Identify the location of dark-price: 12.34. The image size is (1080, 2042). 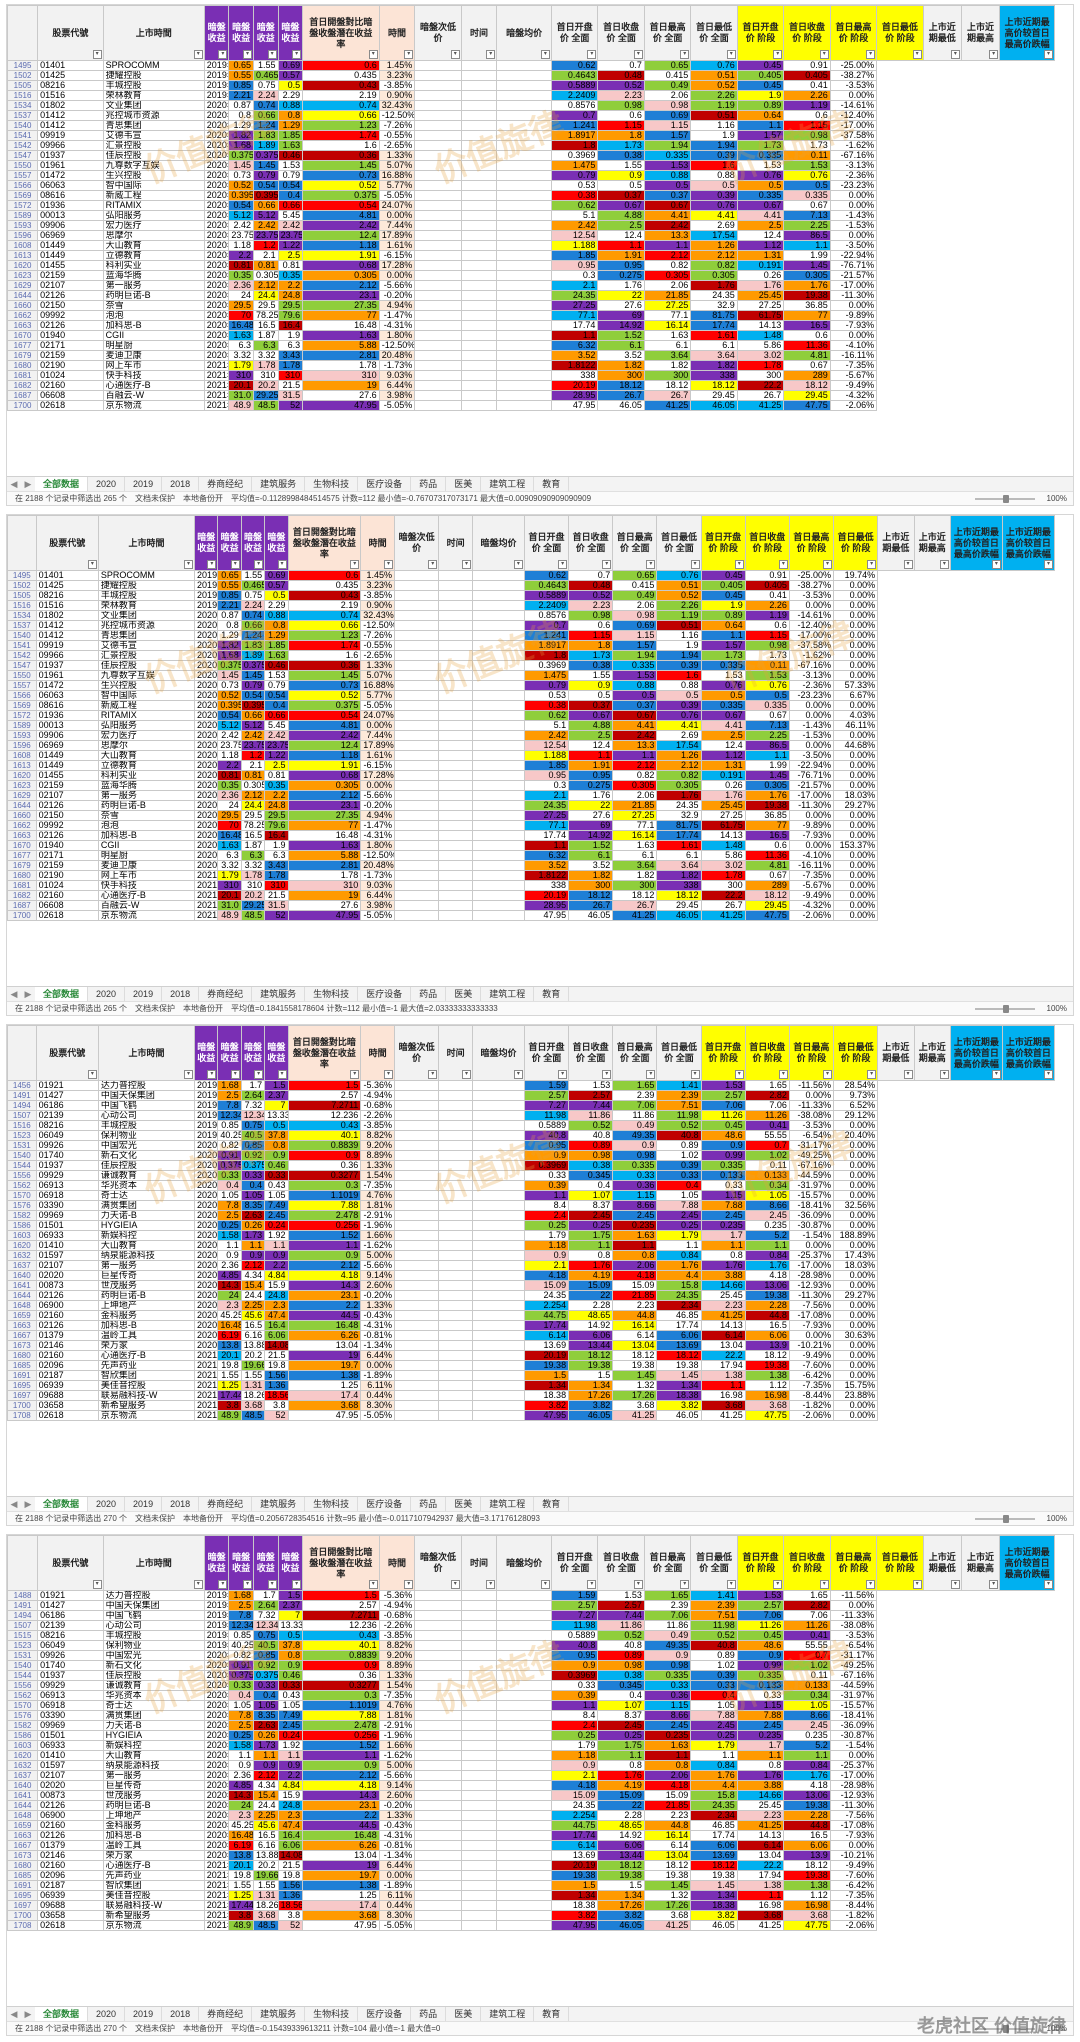
(241, 1625).